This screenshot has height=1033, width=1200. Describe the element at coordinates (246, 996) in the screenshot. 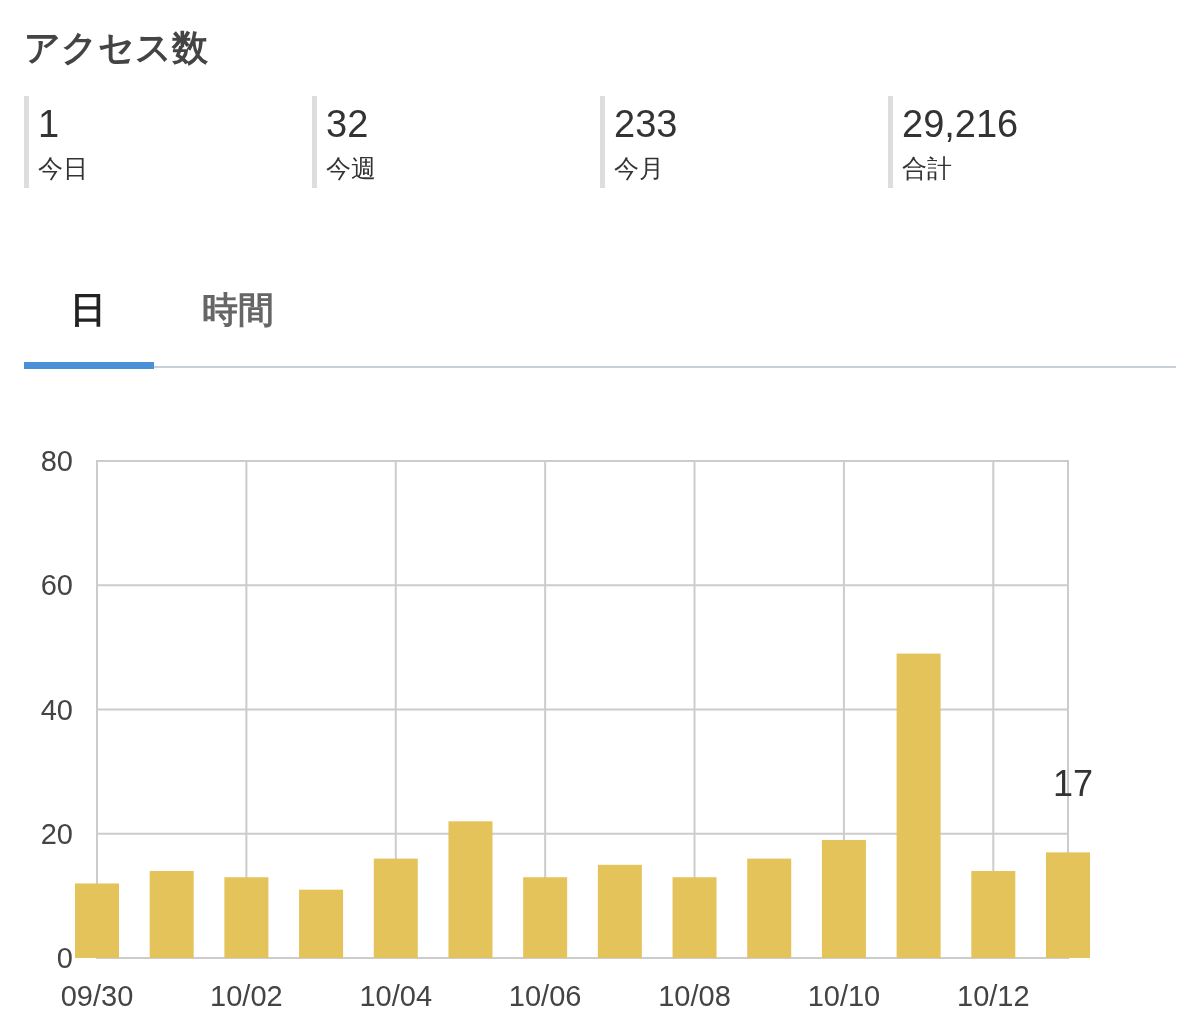

I see `x-tick-label: 10/02` at that location.